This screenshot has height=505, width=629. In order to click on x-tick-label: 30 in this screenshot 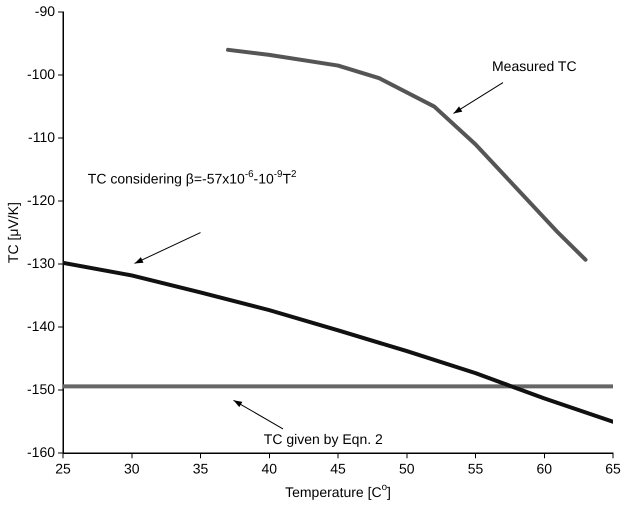, I will do `click(132, 468)`.